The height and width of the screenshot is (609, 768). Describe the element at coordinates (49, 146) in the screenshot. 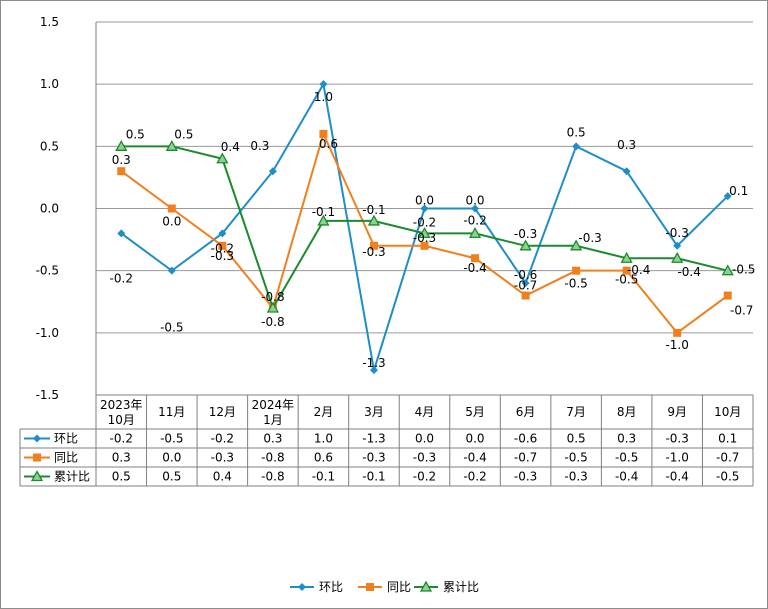

I see `y-tick-label: 0.5` at that location.